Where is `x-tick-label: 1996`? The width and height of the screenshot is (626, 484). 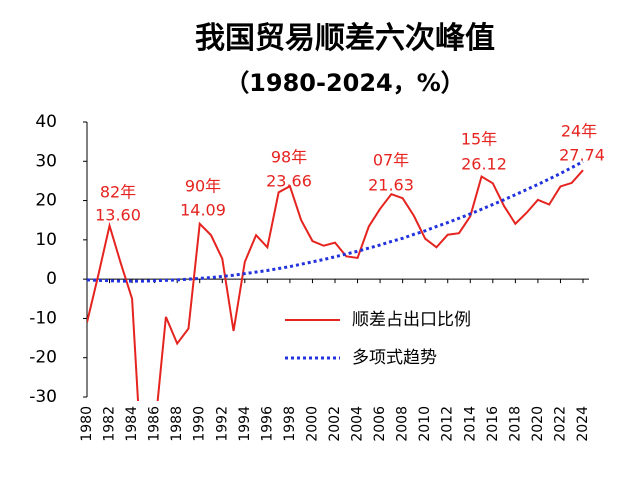 x-tick-label: 1996 is located at coordinates (267, 424).